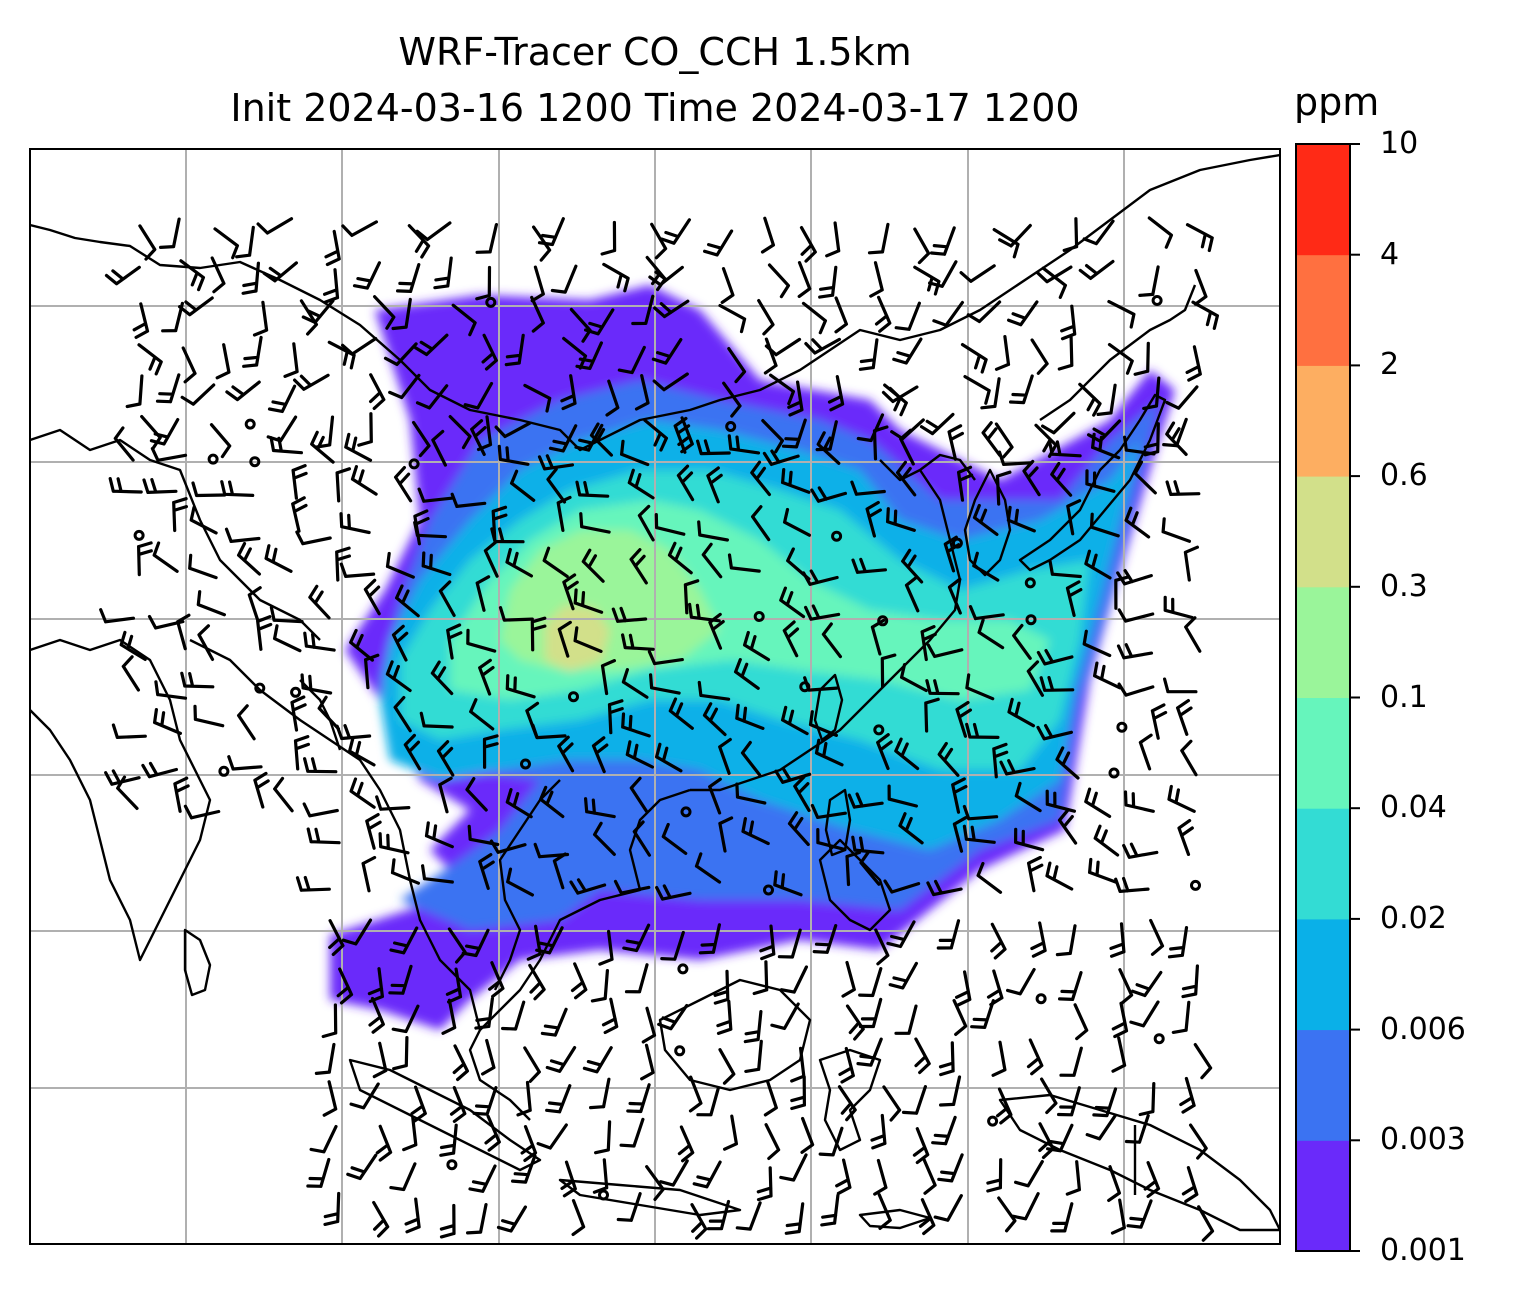  Describe the element at coordinates (1390, 365) in the screenshot. I see `colorbar-tick-label: 2` at that location.